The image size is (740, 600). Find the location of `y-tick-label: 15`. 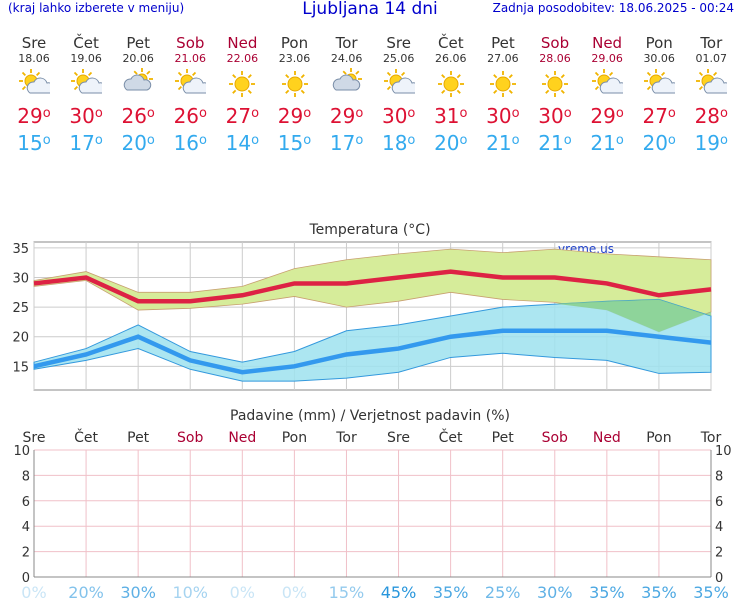

y-tick-label: 15 is located at coordinates (20, 367).